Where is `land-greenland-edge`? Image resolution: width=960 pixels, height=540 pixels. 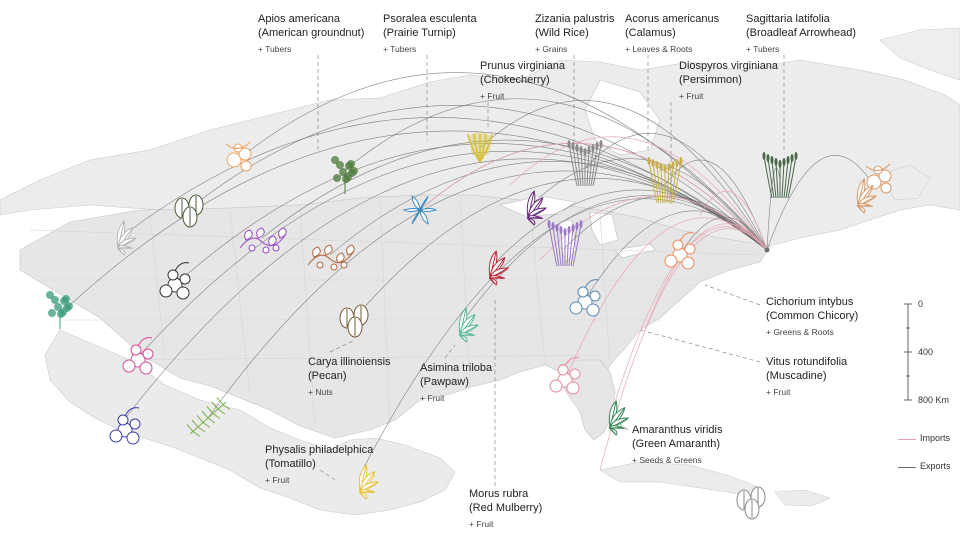
land-greenland-edge is located at coordinates (919, 54).